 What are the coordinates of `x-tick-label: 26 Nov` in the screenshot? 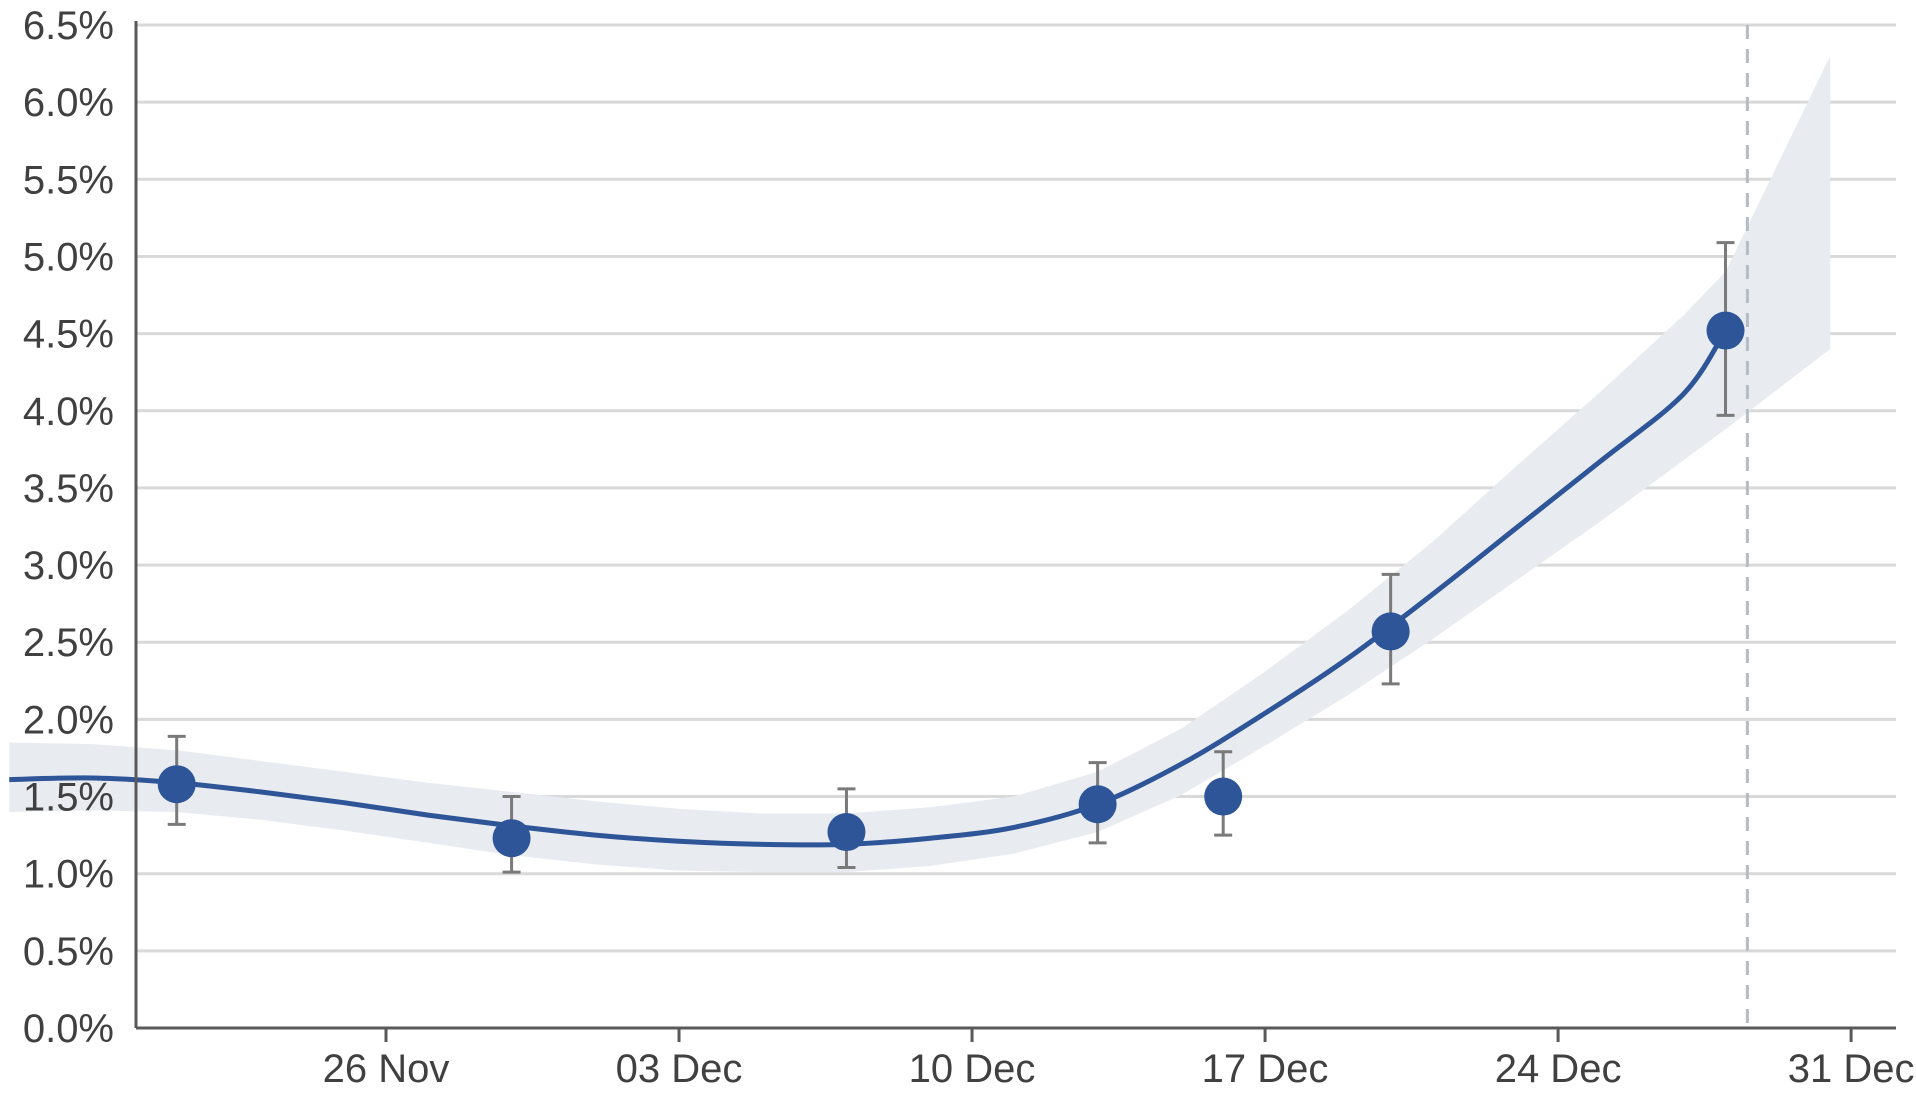 It's located at (386, 1069).